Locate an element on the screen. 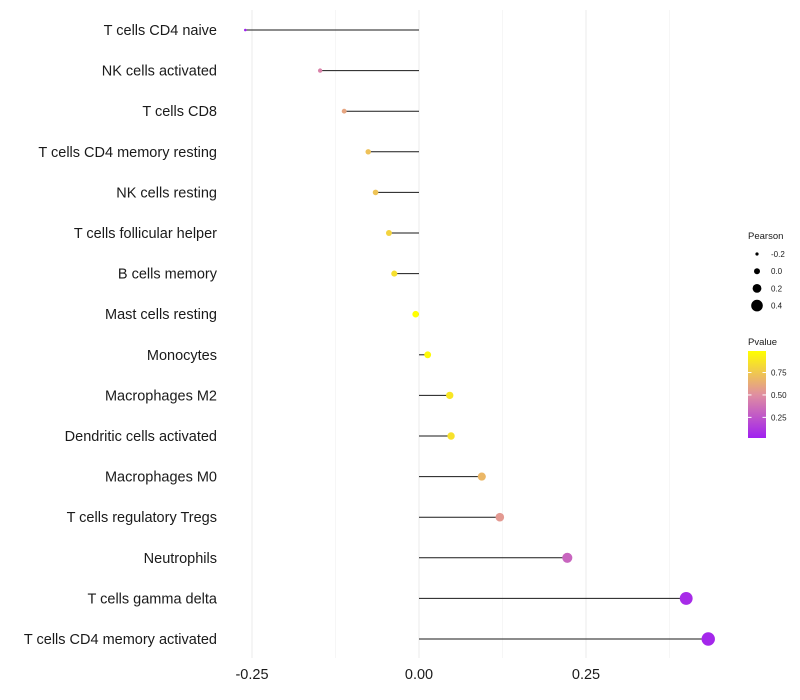  legend-size-label: -0.2 is located at coordinates (778, 254).